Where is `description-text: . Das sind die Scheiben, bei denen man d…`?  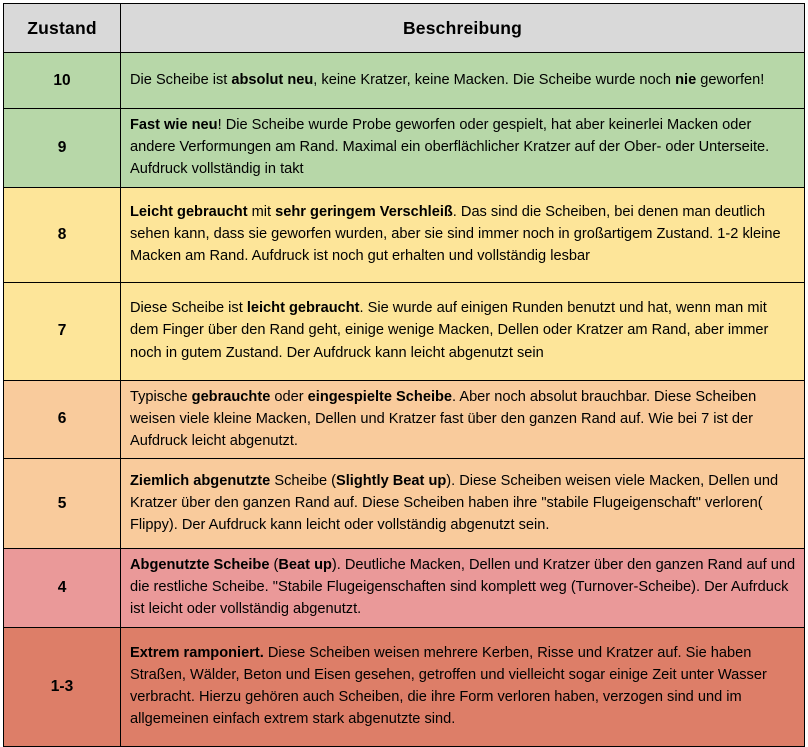 description-text: . Das sind die Scheiben, bei denen man d… is located at coordinates (455, 234).